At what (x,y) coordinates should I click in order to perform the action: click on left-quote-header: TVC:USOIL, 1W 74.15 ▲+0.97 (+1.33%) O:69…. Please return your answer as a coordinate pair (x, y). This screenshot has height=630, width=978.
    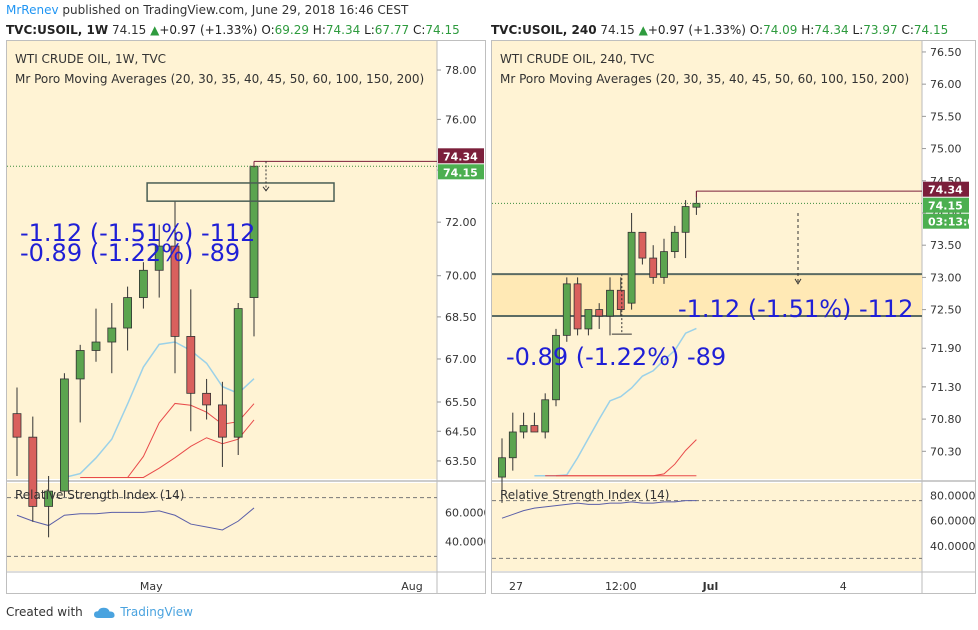
    Looking at the image, I should click on (233, 30).